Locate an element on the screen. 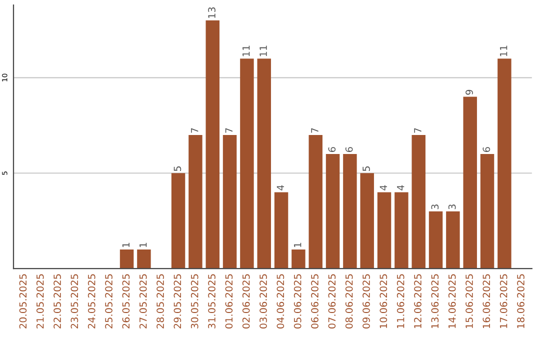 The height and width of the screenshot is (340, 540). x-tick-label: 29.05.2025 is located at coordinates (178, 301).